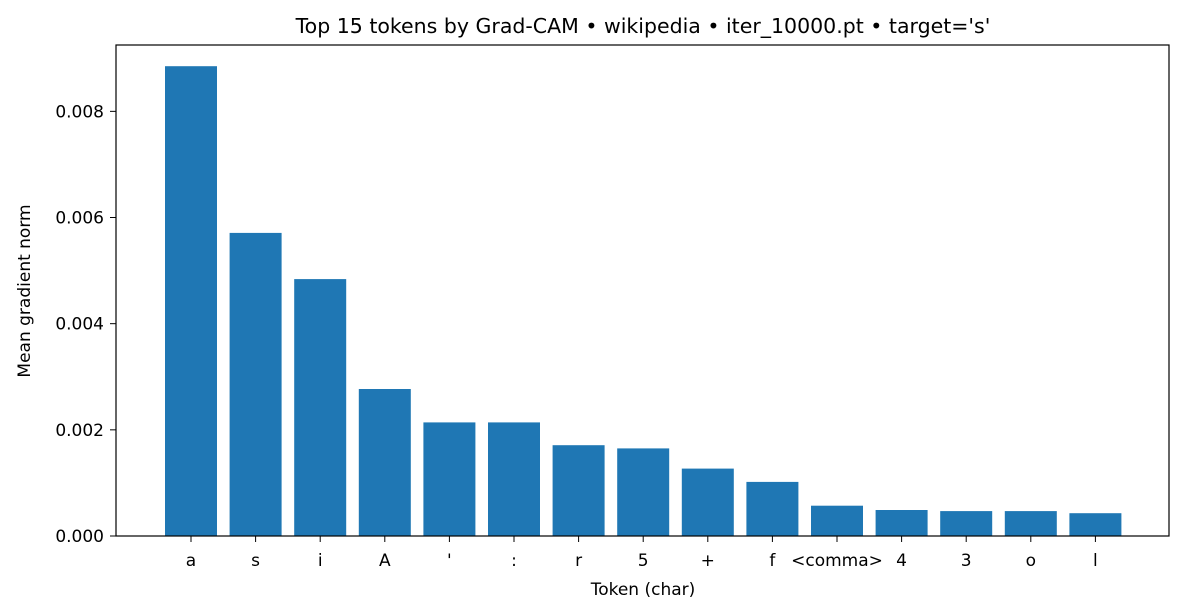  What do you see at coordinates (79, 537) in the screenshot?
I see `y-tick-label-0: 0.000` at bounding box center [79, 537].